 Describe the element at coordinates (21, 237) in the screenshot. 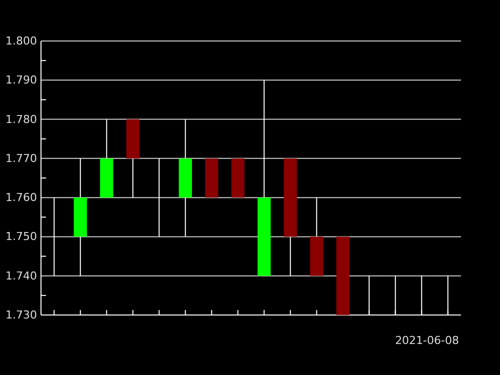

I see `y-tick-label: 1.750` at that location.